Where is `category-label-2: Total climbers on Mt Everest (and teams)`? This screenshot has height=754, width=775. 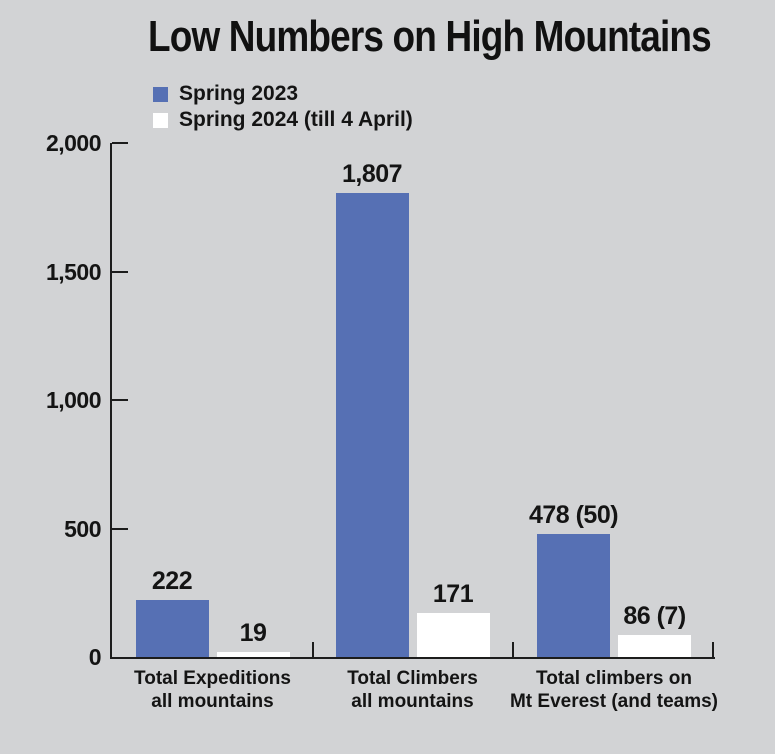 category-label-2: Total climbers on Mt Everest (and teams) is located at coordinates (614, 690).